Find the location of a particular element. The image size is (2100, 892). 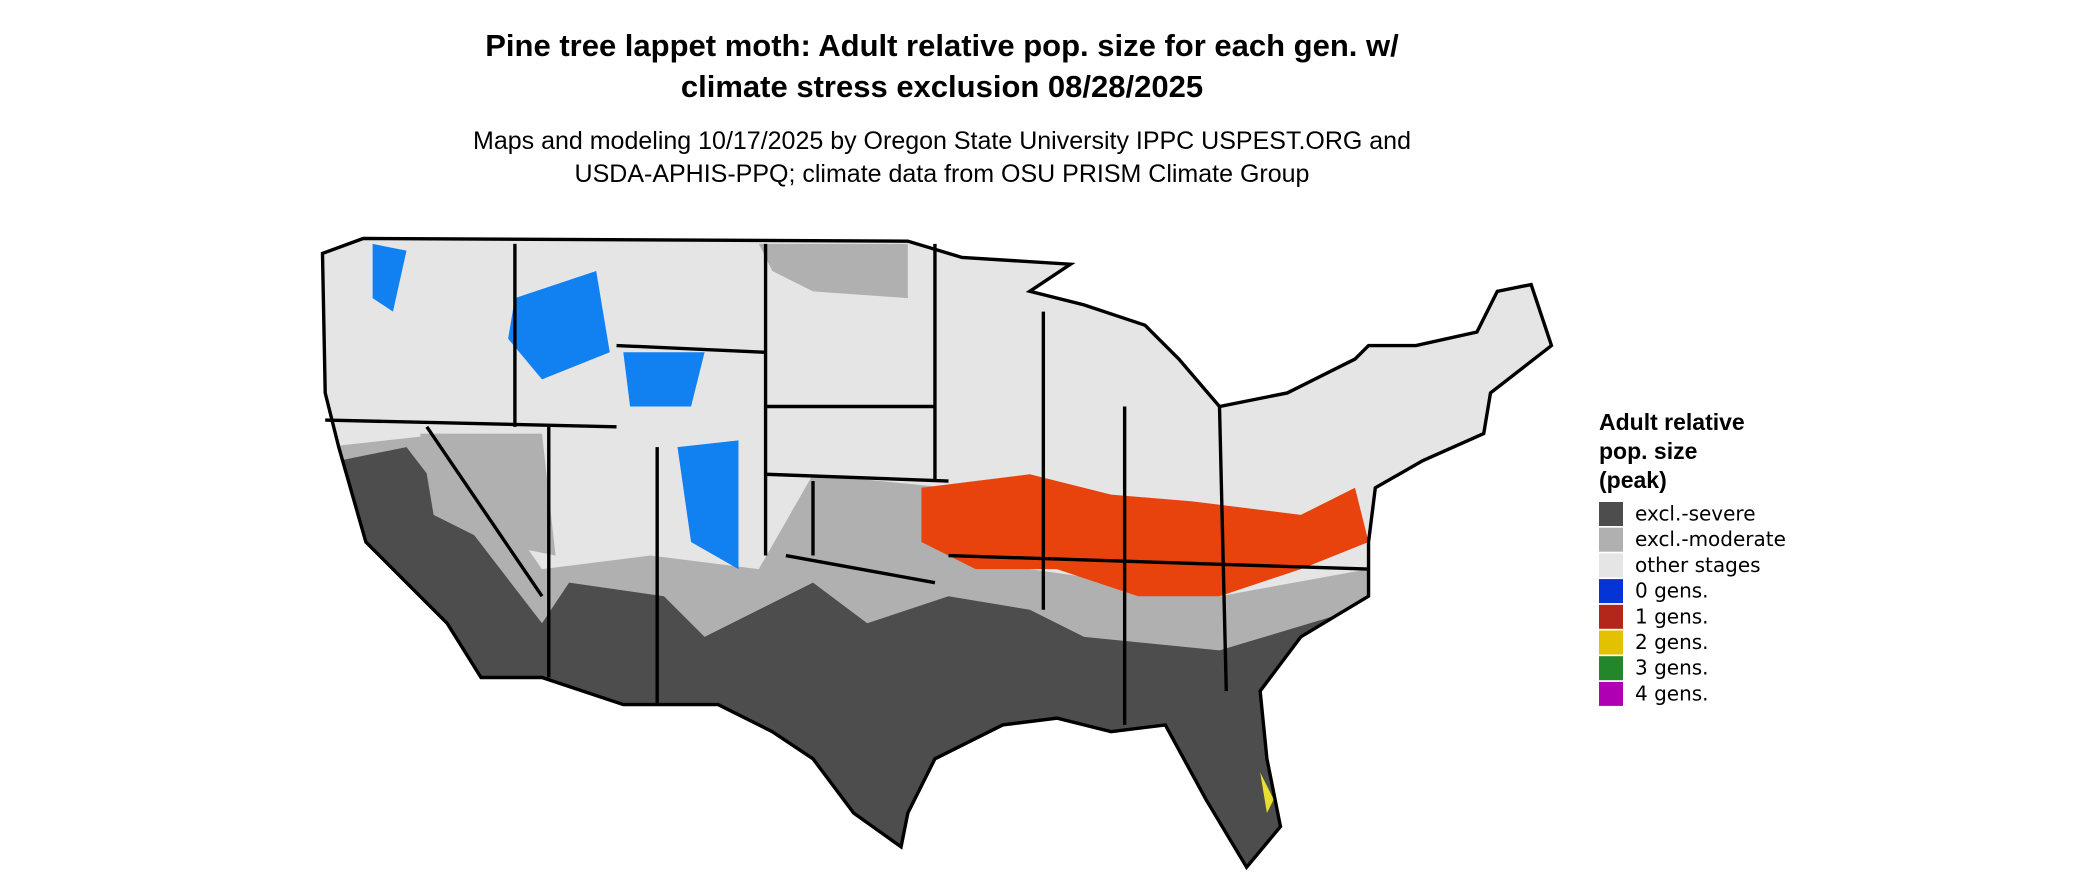

legend-label: other stages is located at coordinates (1698, 565).